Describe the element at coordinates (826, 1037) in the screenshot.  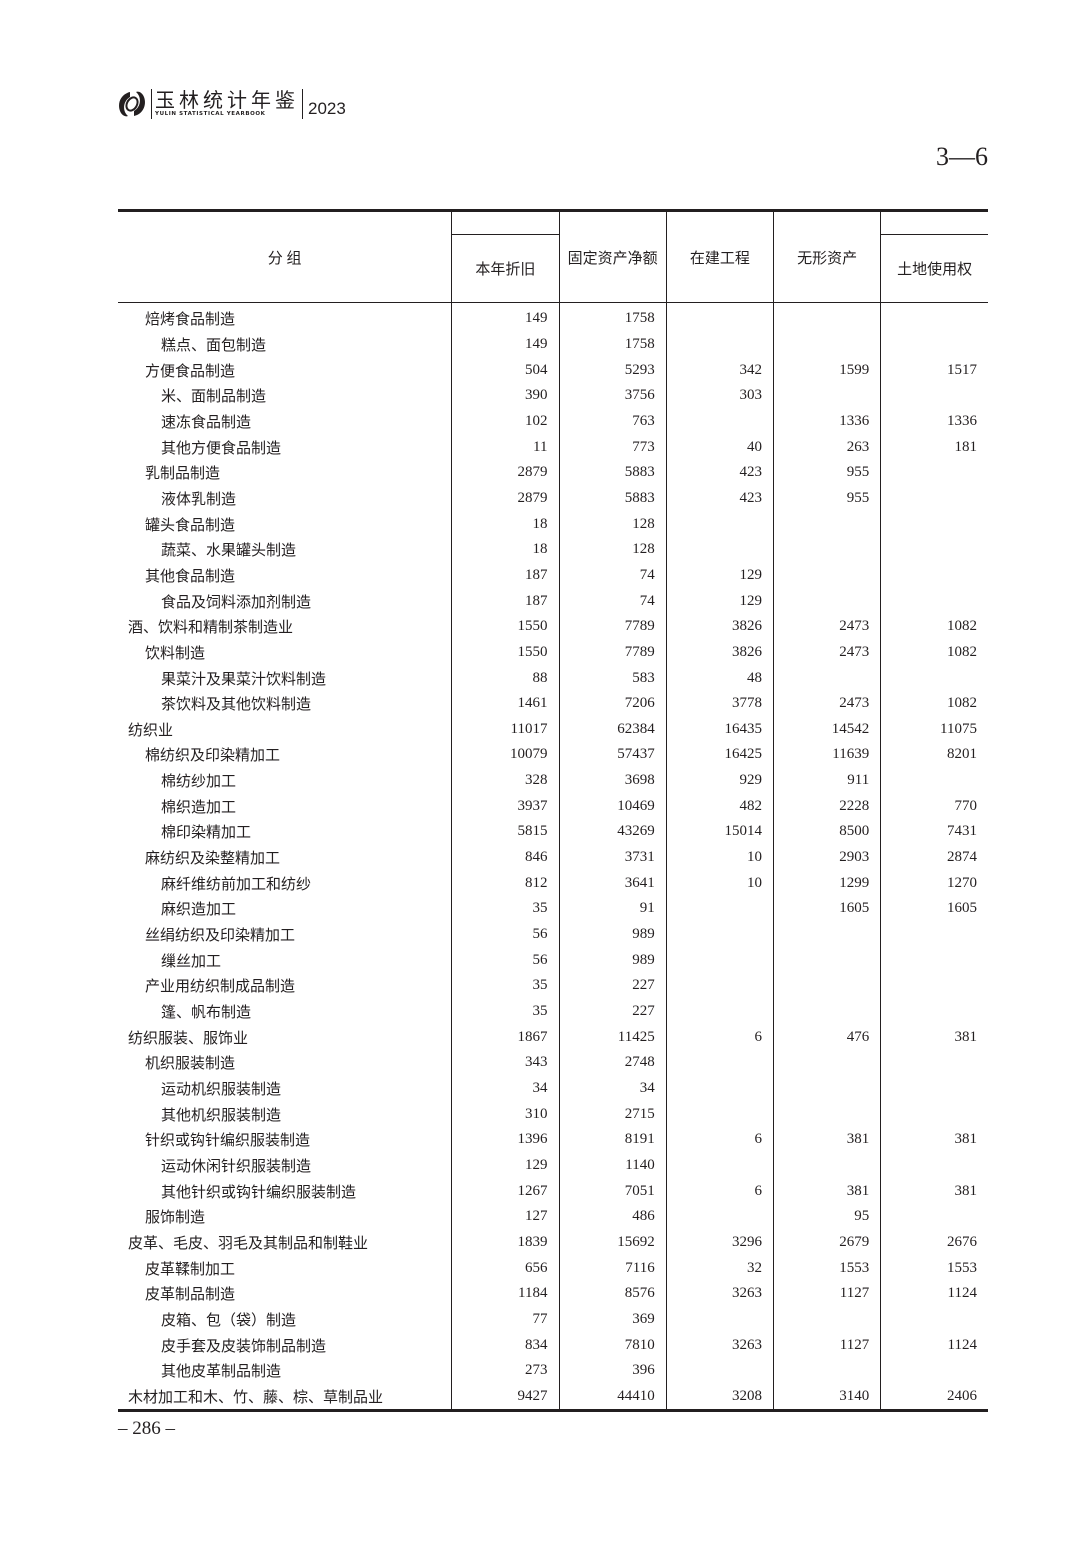
I see `cell-value: 476` at that location.